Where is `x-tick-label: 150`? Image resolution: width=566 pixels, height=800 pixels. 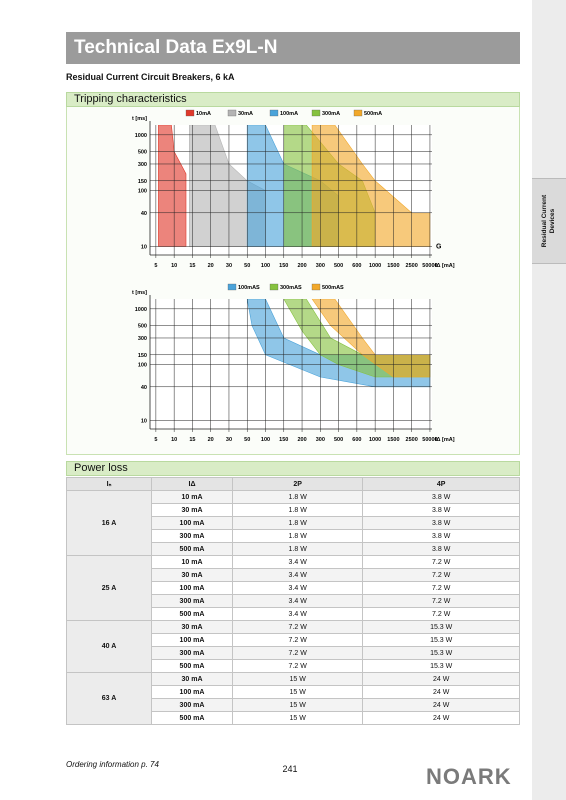 x-tick-label: 150 is located at coordinates (283, 440).